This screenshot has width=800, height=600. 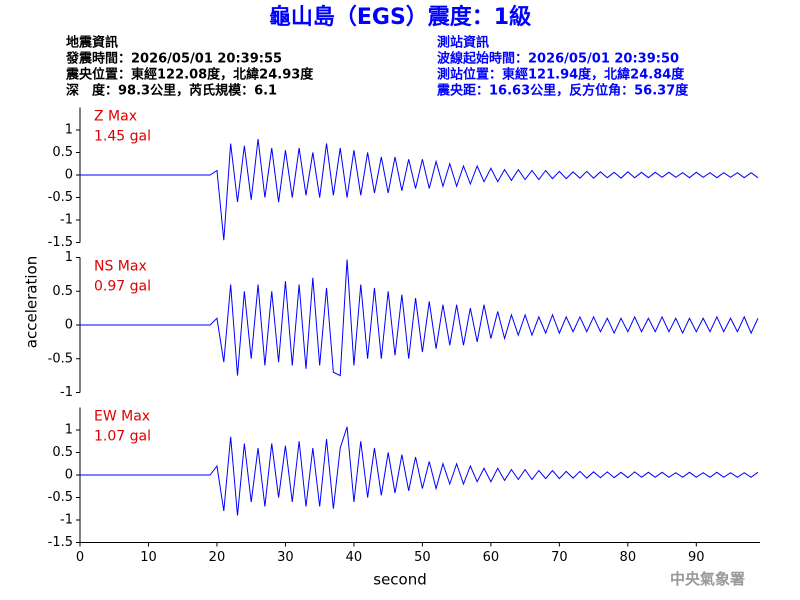 What do you see at coordinates (491, 557) in the screenshot?
I see `x-tick-label: 60` at bounding box center [491, 557].